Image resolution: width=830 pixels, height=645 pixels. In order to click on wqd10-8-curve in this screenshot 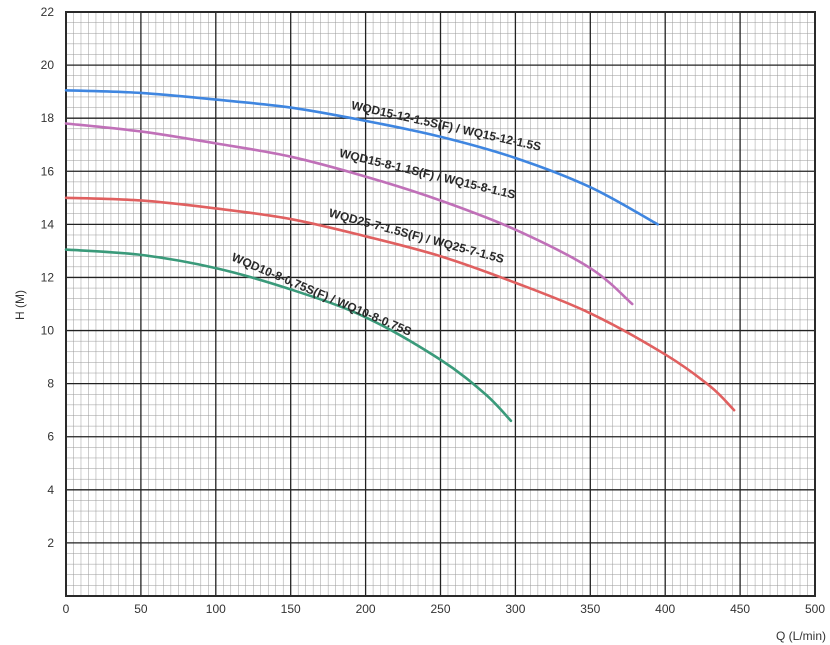, I will do `click(288, 335)`.